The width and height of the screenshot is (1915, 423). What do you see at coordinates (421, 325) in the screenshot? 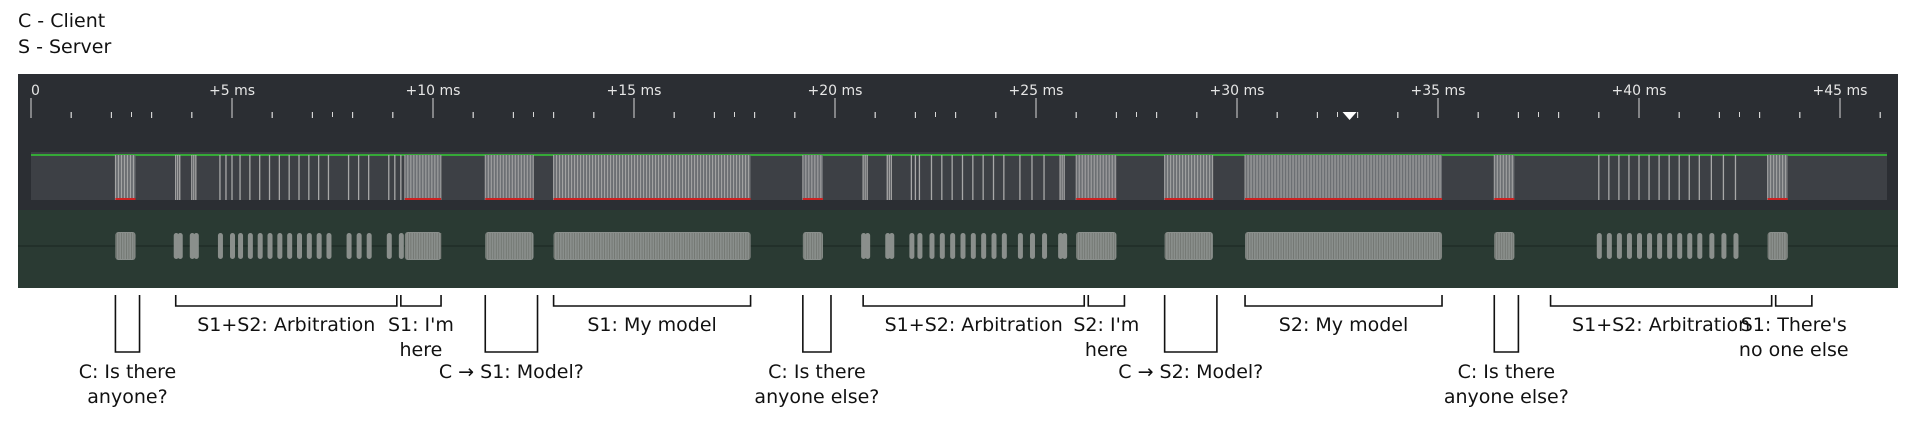
I see `annotation-label: S1: I'm` at bounding box center [421, 325].